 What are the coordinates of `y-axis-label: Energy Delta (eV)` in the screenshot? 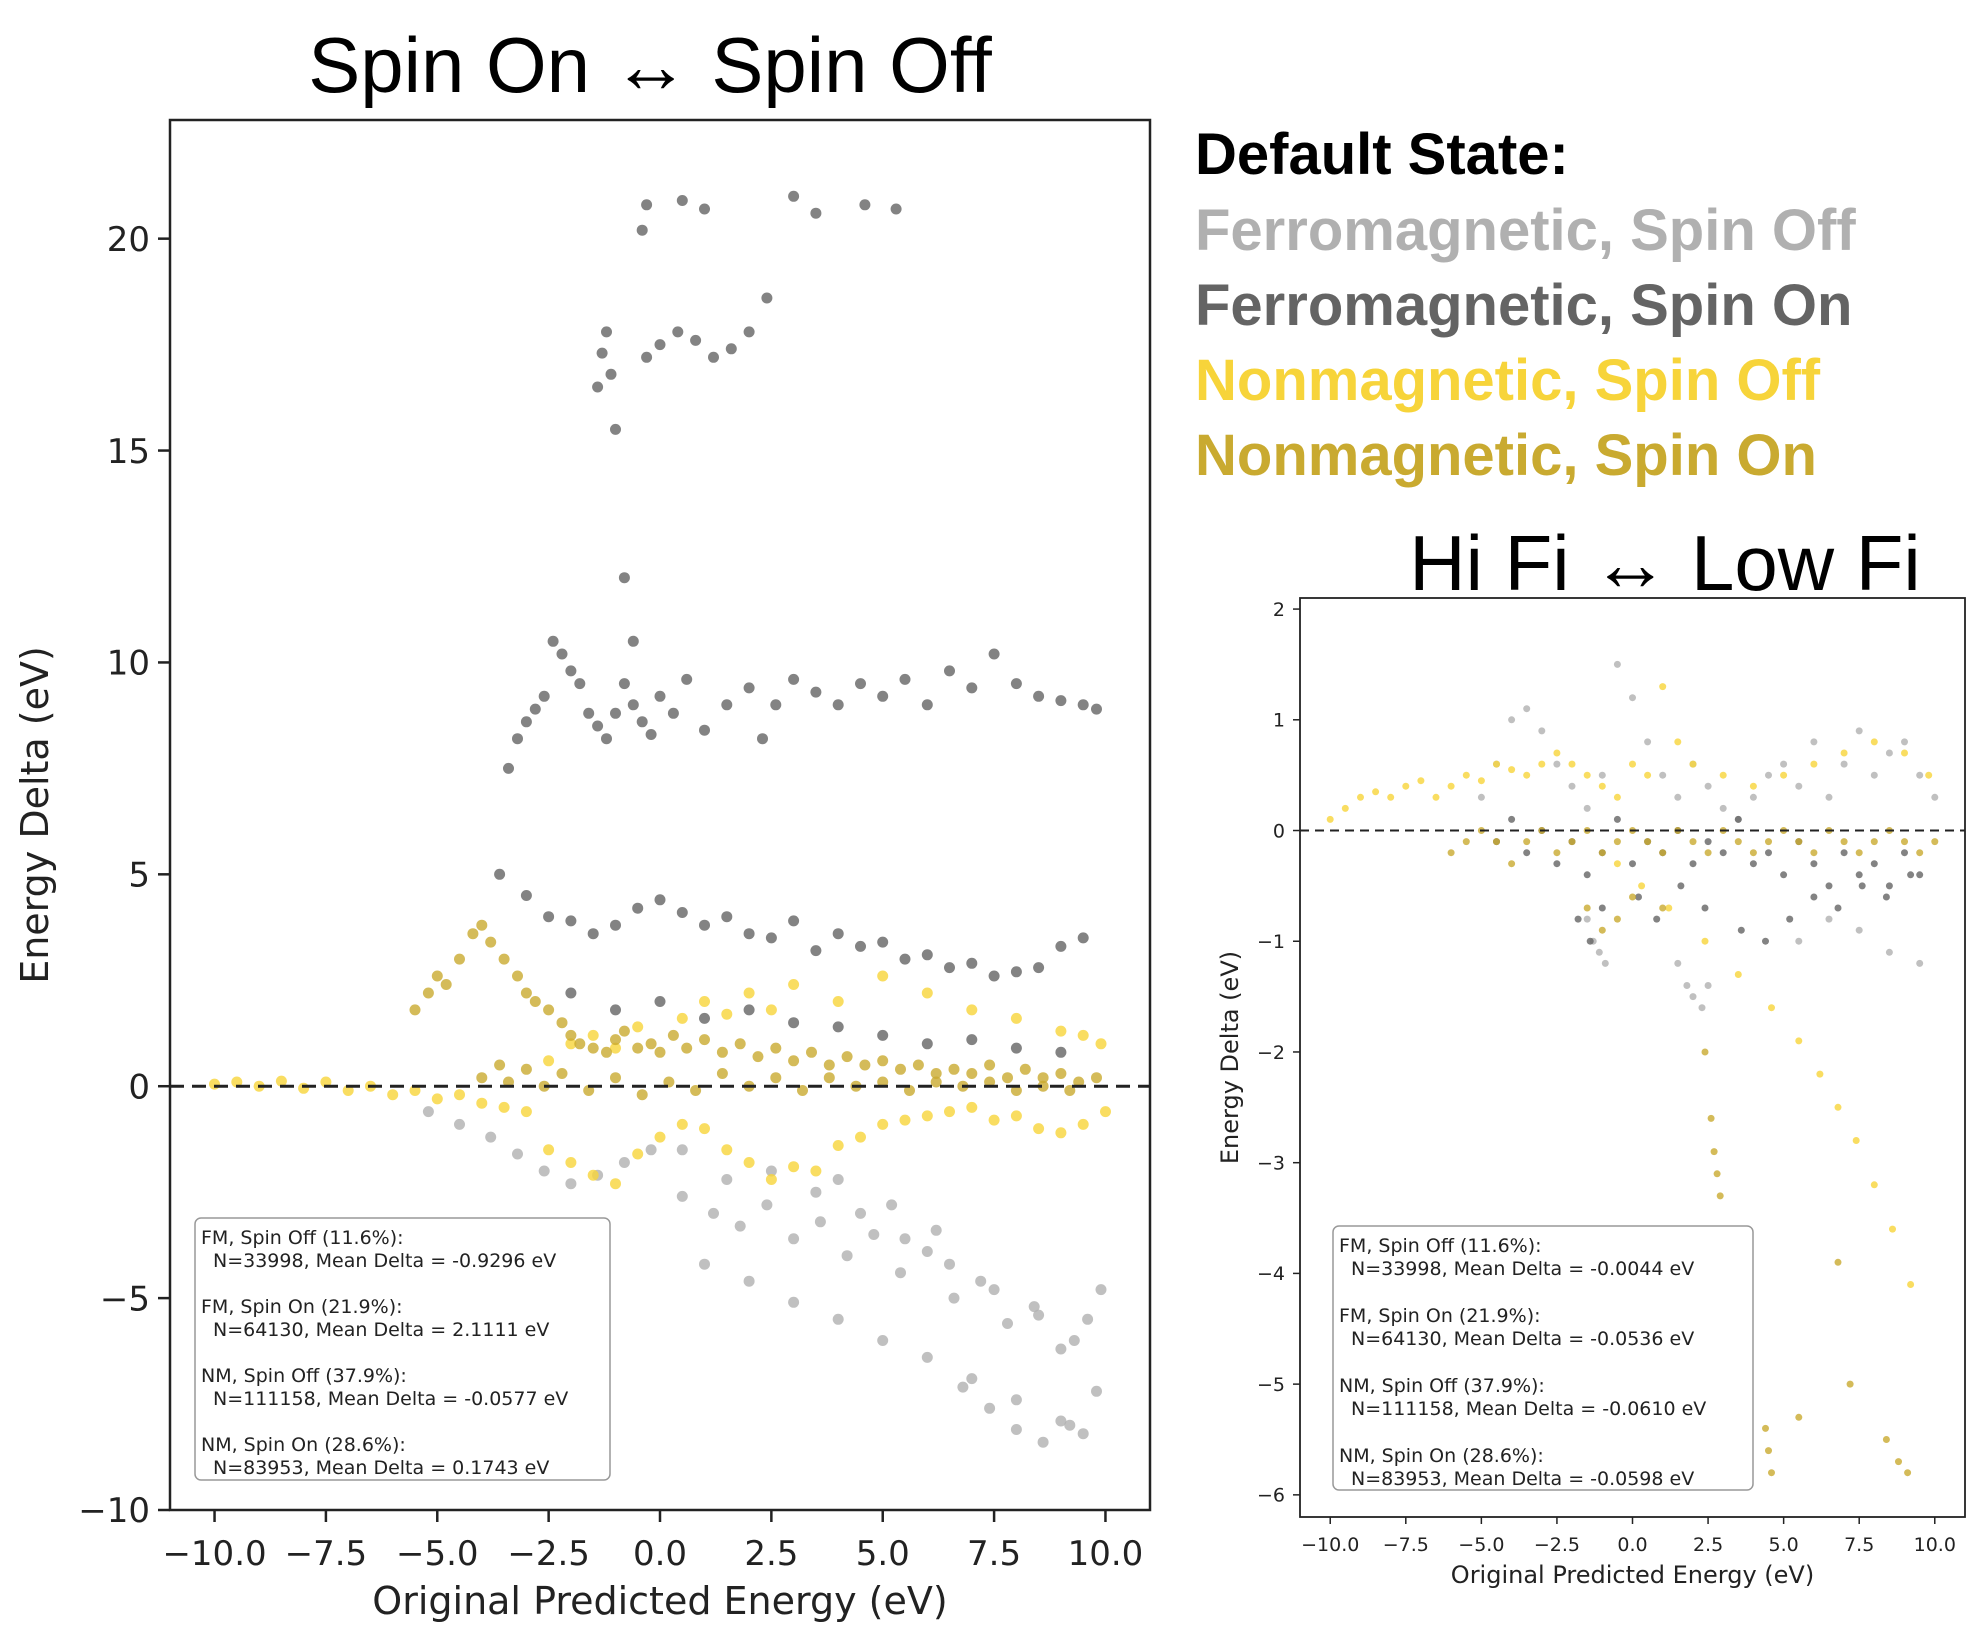 It's located at (1230, 1057).